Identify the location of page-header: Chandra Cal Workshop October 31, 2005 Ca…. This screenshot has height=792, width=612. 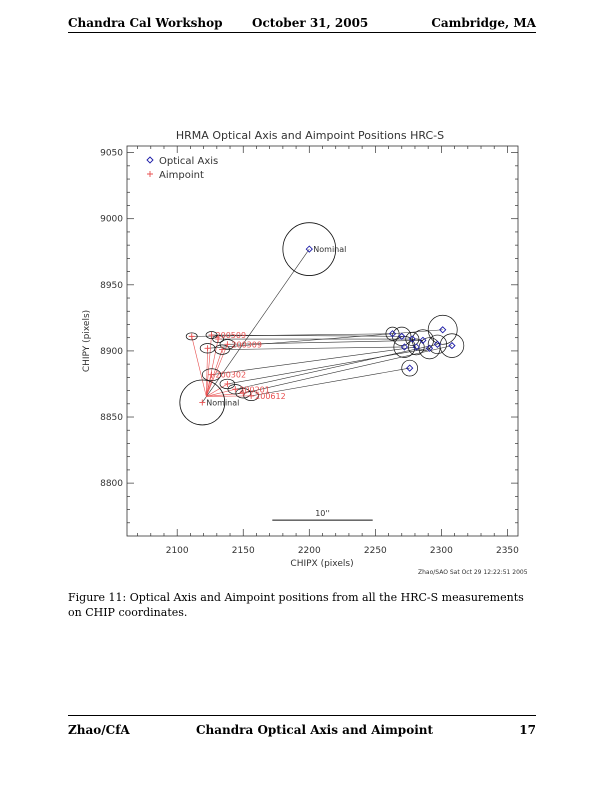
(302, 24).